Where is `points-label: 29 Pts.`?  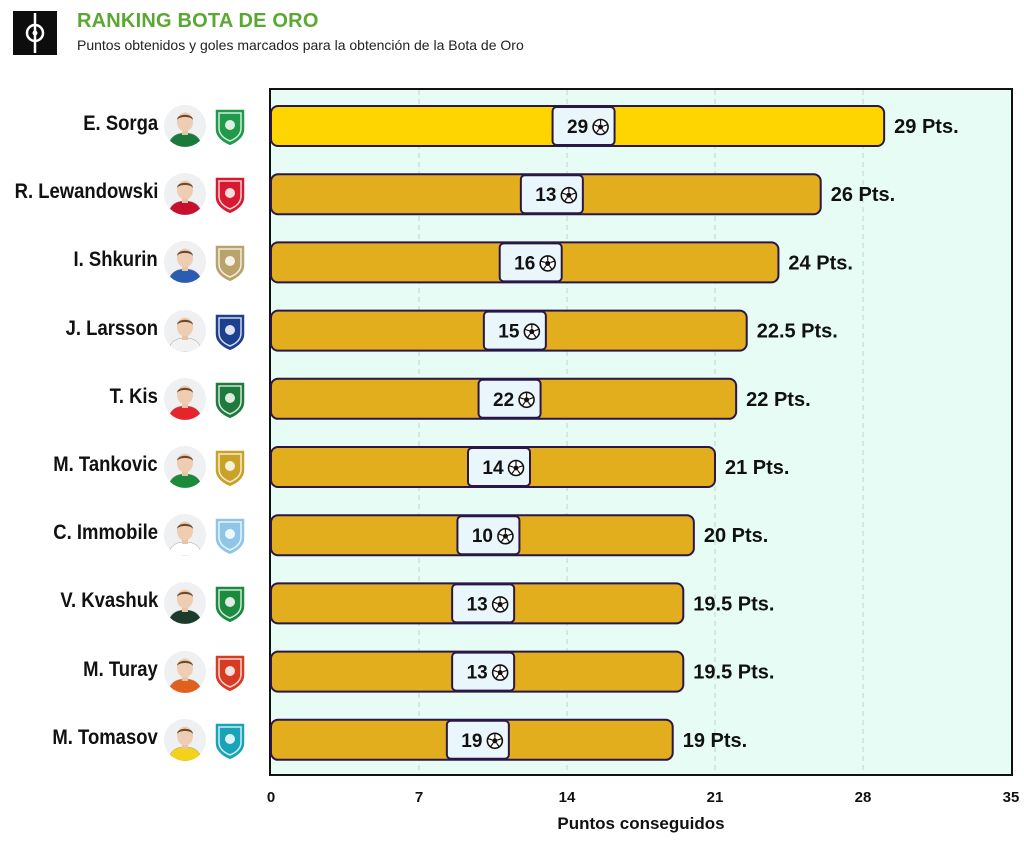 points-label: 29 Pts. is located at coordinates (926, 127).